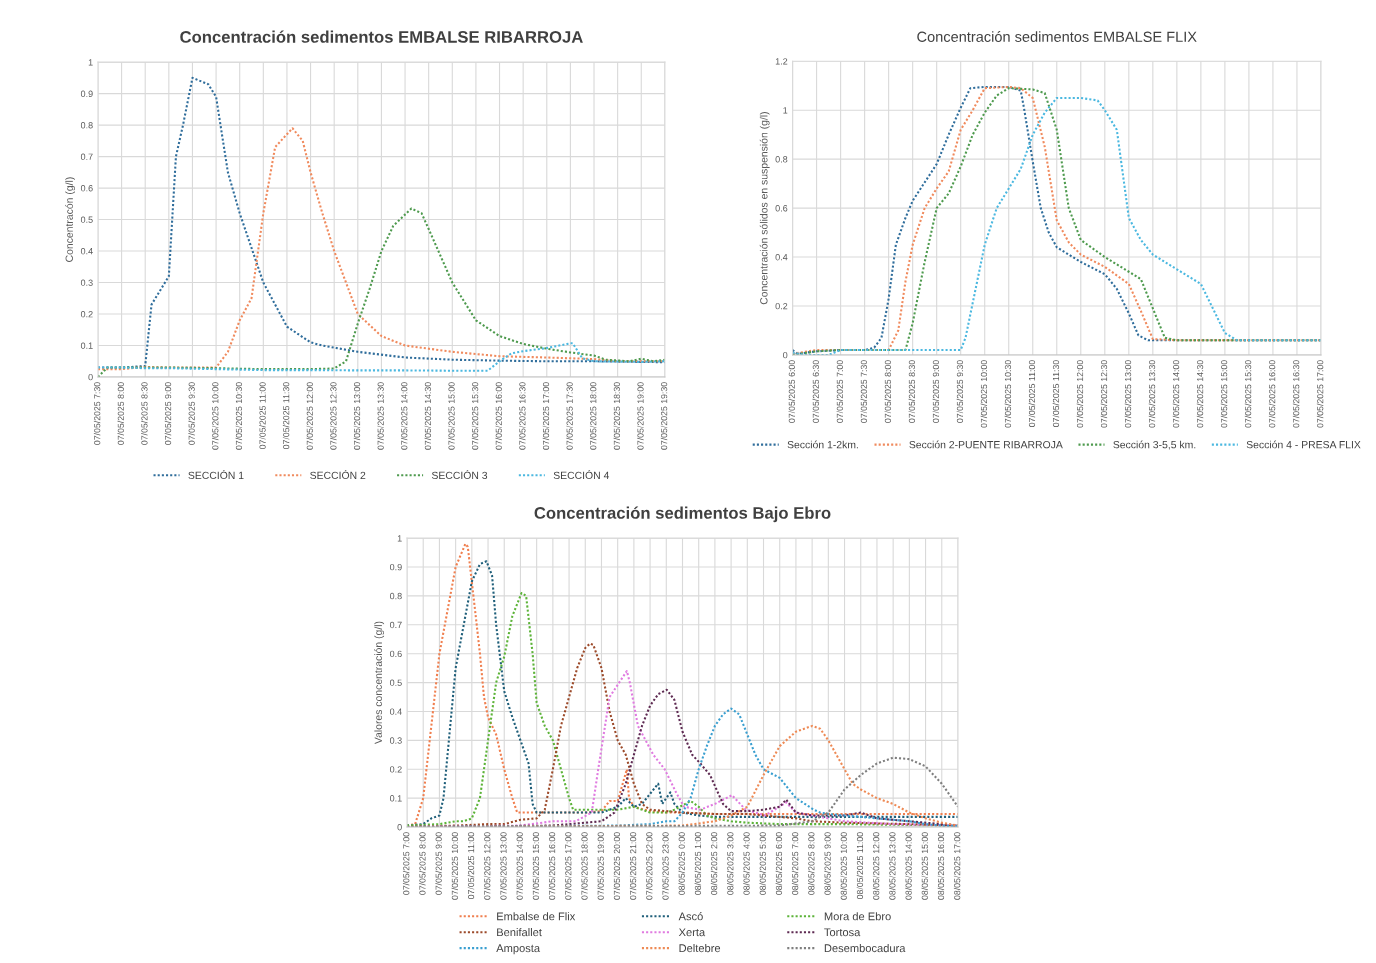  What do you see at coordinates (86, 219) in the screenshot?
I see `y-tick-label: 0.5` at bounding box center [86, 219].